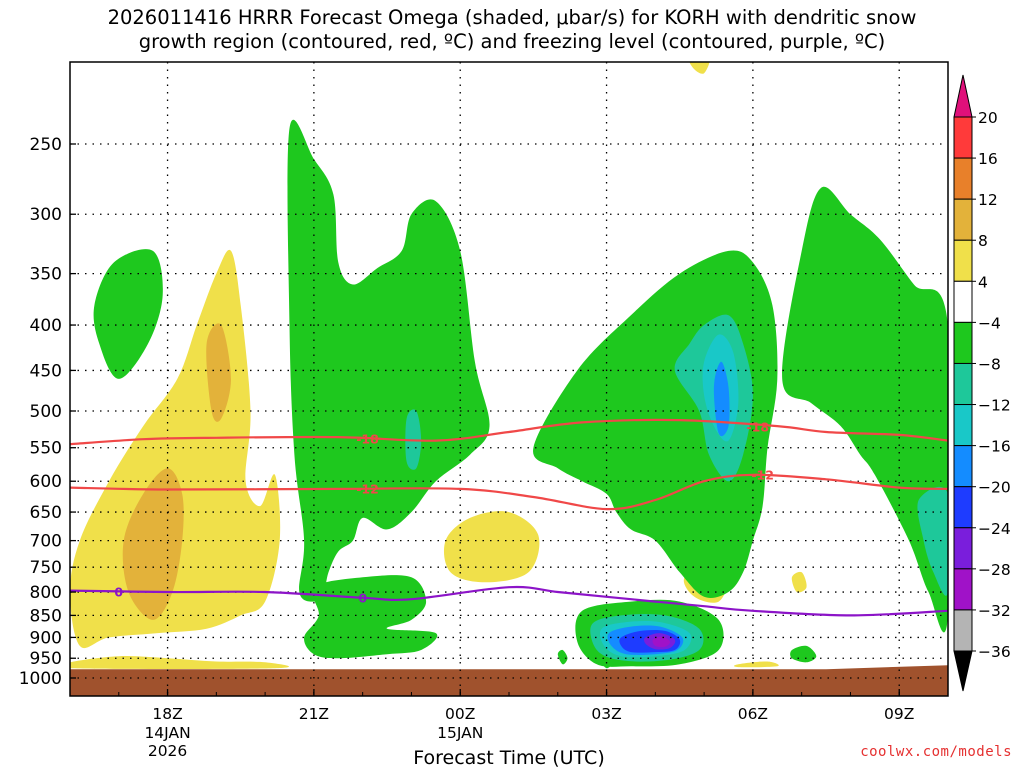 The image size is (1024, 768). Describe the element at coordinates (167, 733) in the screenshot. I see `x-tick-label: 14JAN` at that location.